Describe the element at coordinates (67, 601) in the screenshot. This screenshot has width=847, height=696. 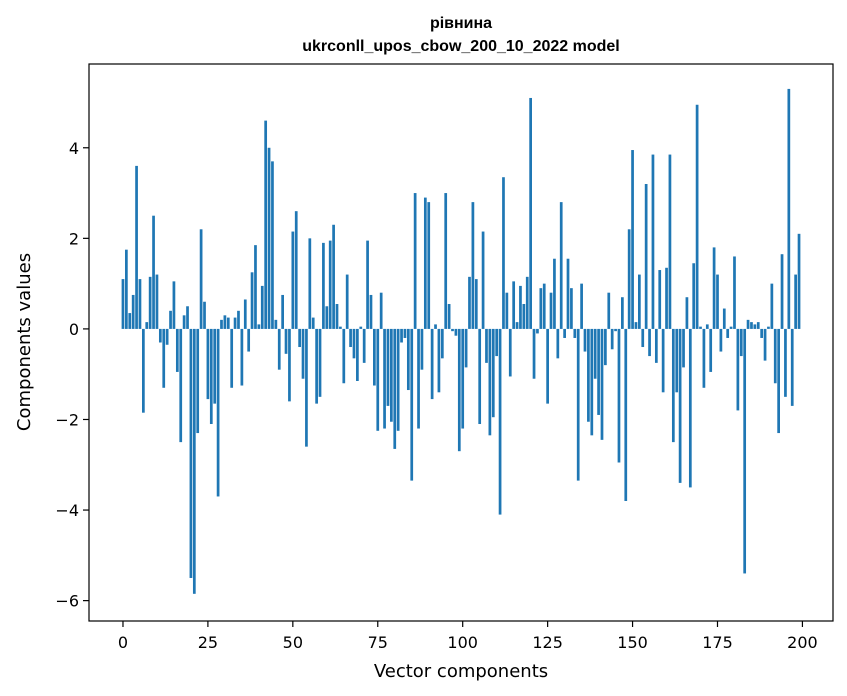
I see `y-tick-label: −6` at that location.